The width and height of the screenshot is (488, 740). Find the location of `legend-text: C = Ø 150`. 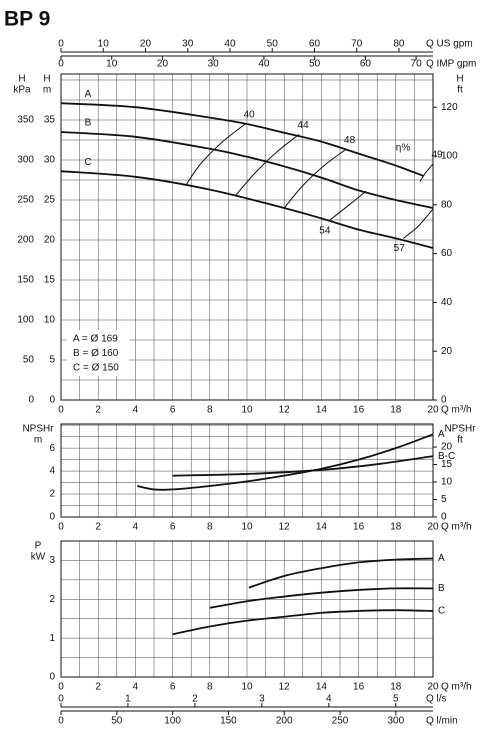

legend-text: C = Ø 150 is located at coordinates (96, 368).